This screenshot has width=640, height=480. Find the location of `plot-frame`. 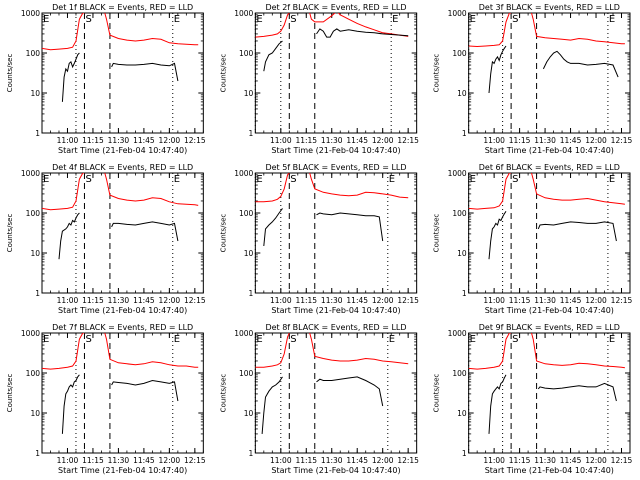

plot-frame is located at coordinates (549, 73).